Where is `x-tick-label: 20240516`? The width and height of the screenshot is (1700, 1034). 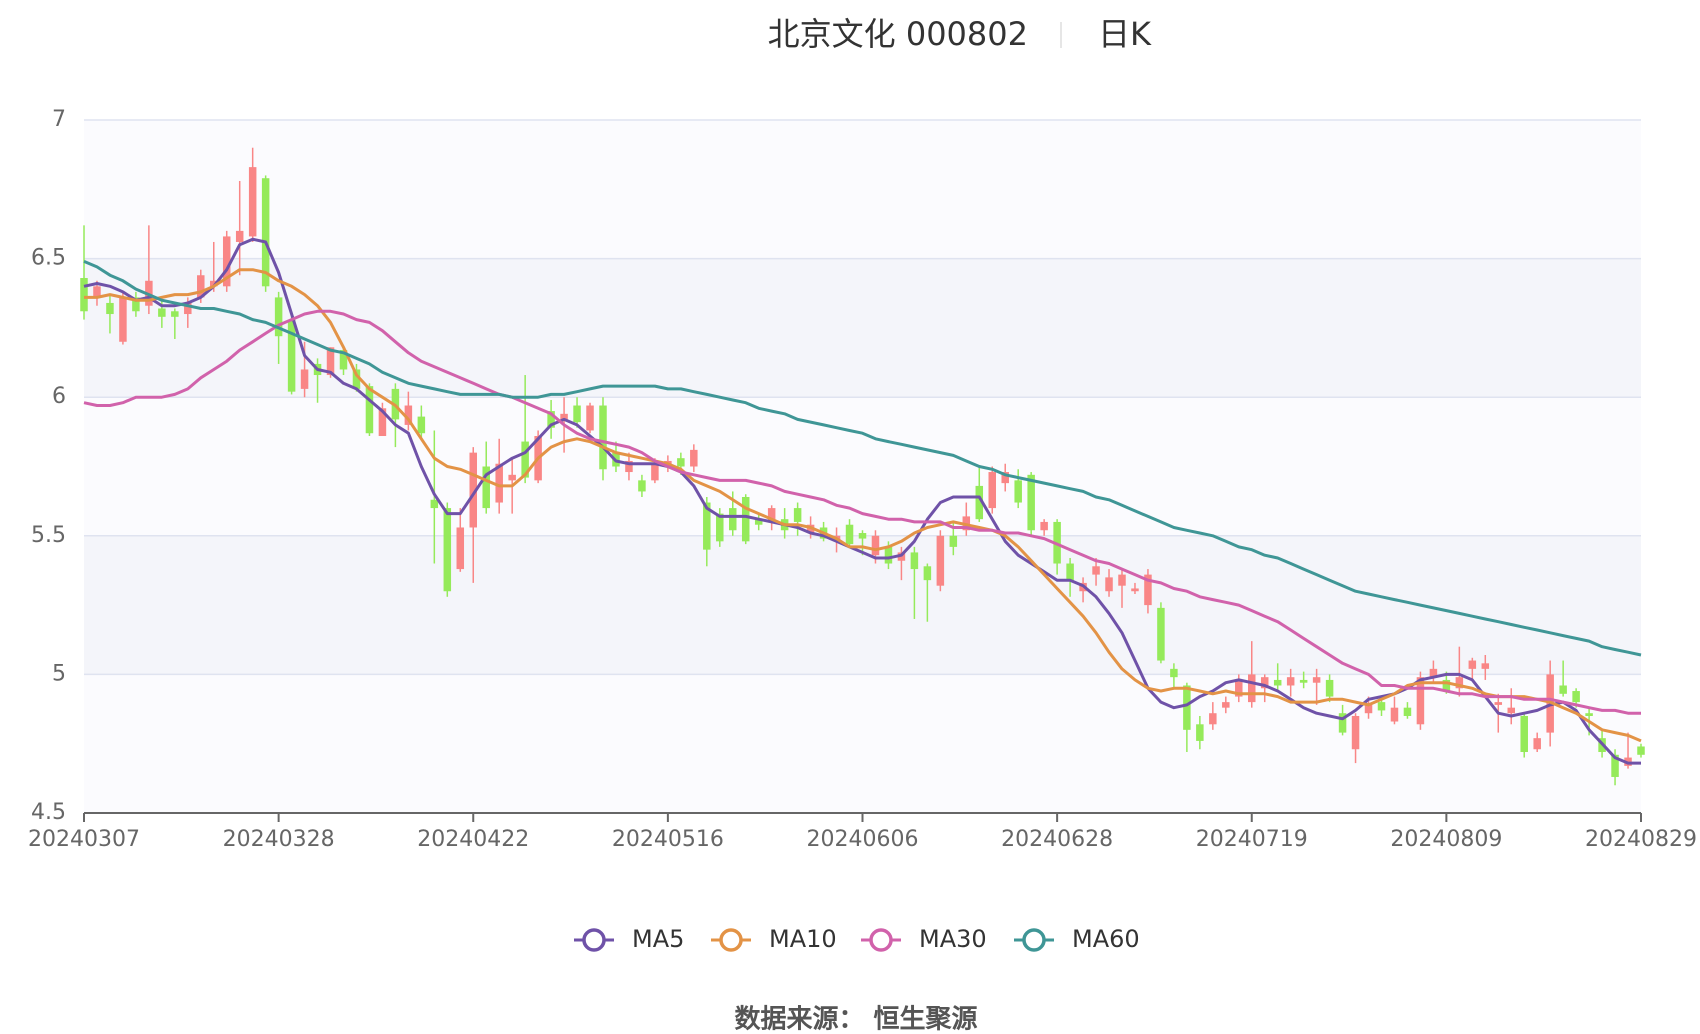 x-tick-label: 20240516 is located at coordinates (668, 839).